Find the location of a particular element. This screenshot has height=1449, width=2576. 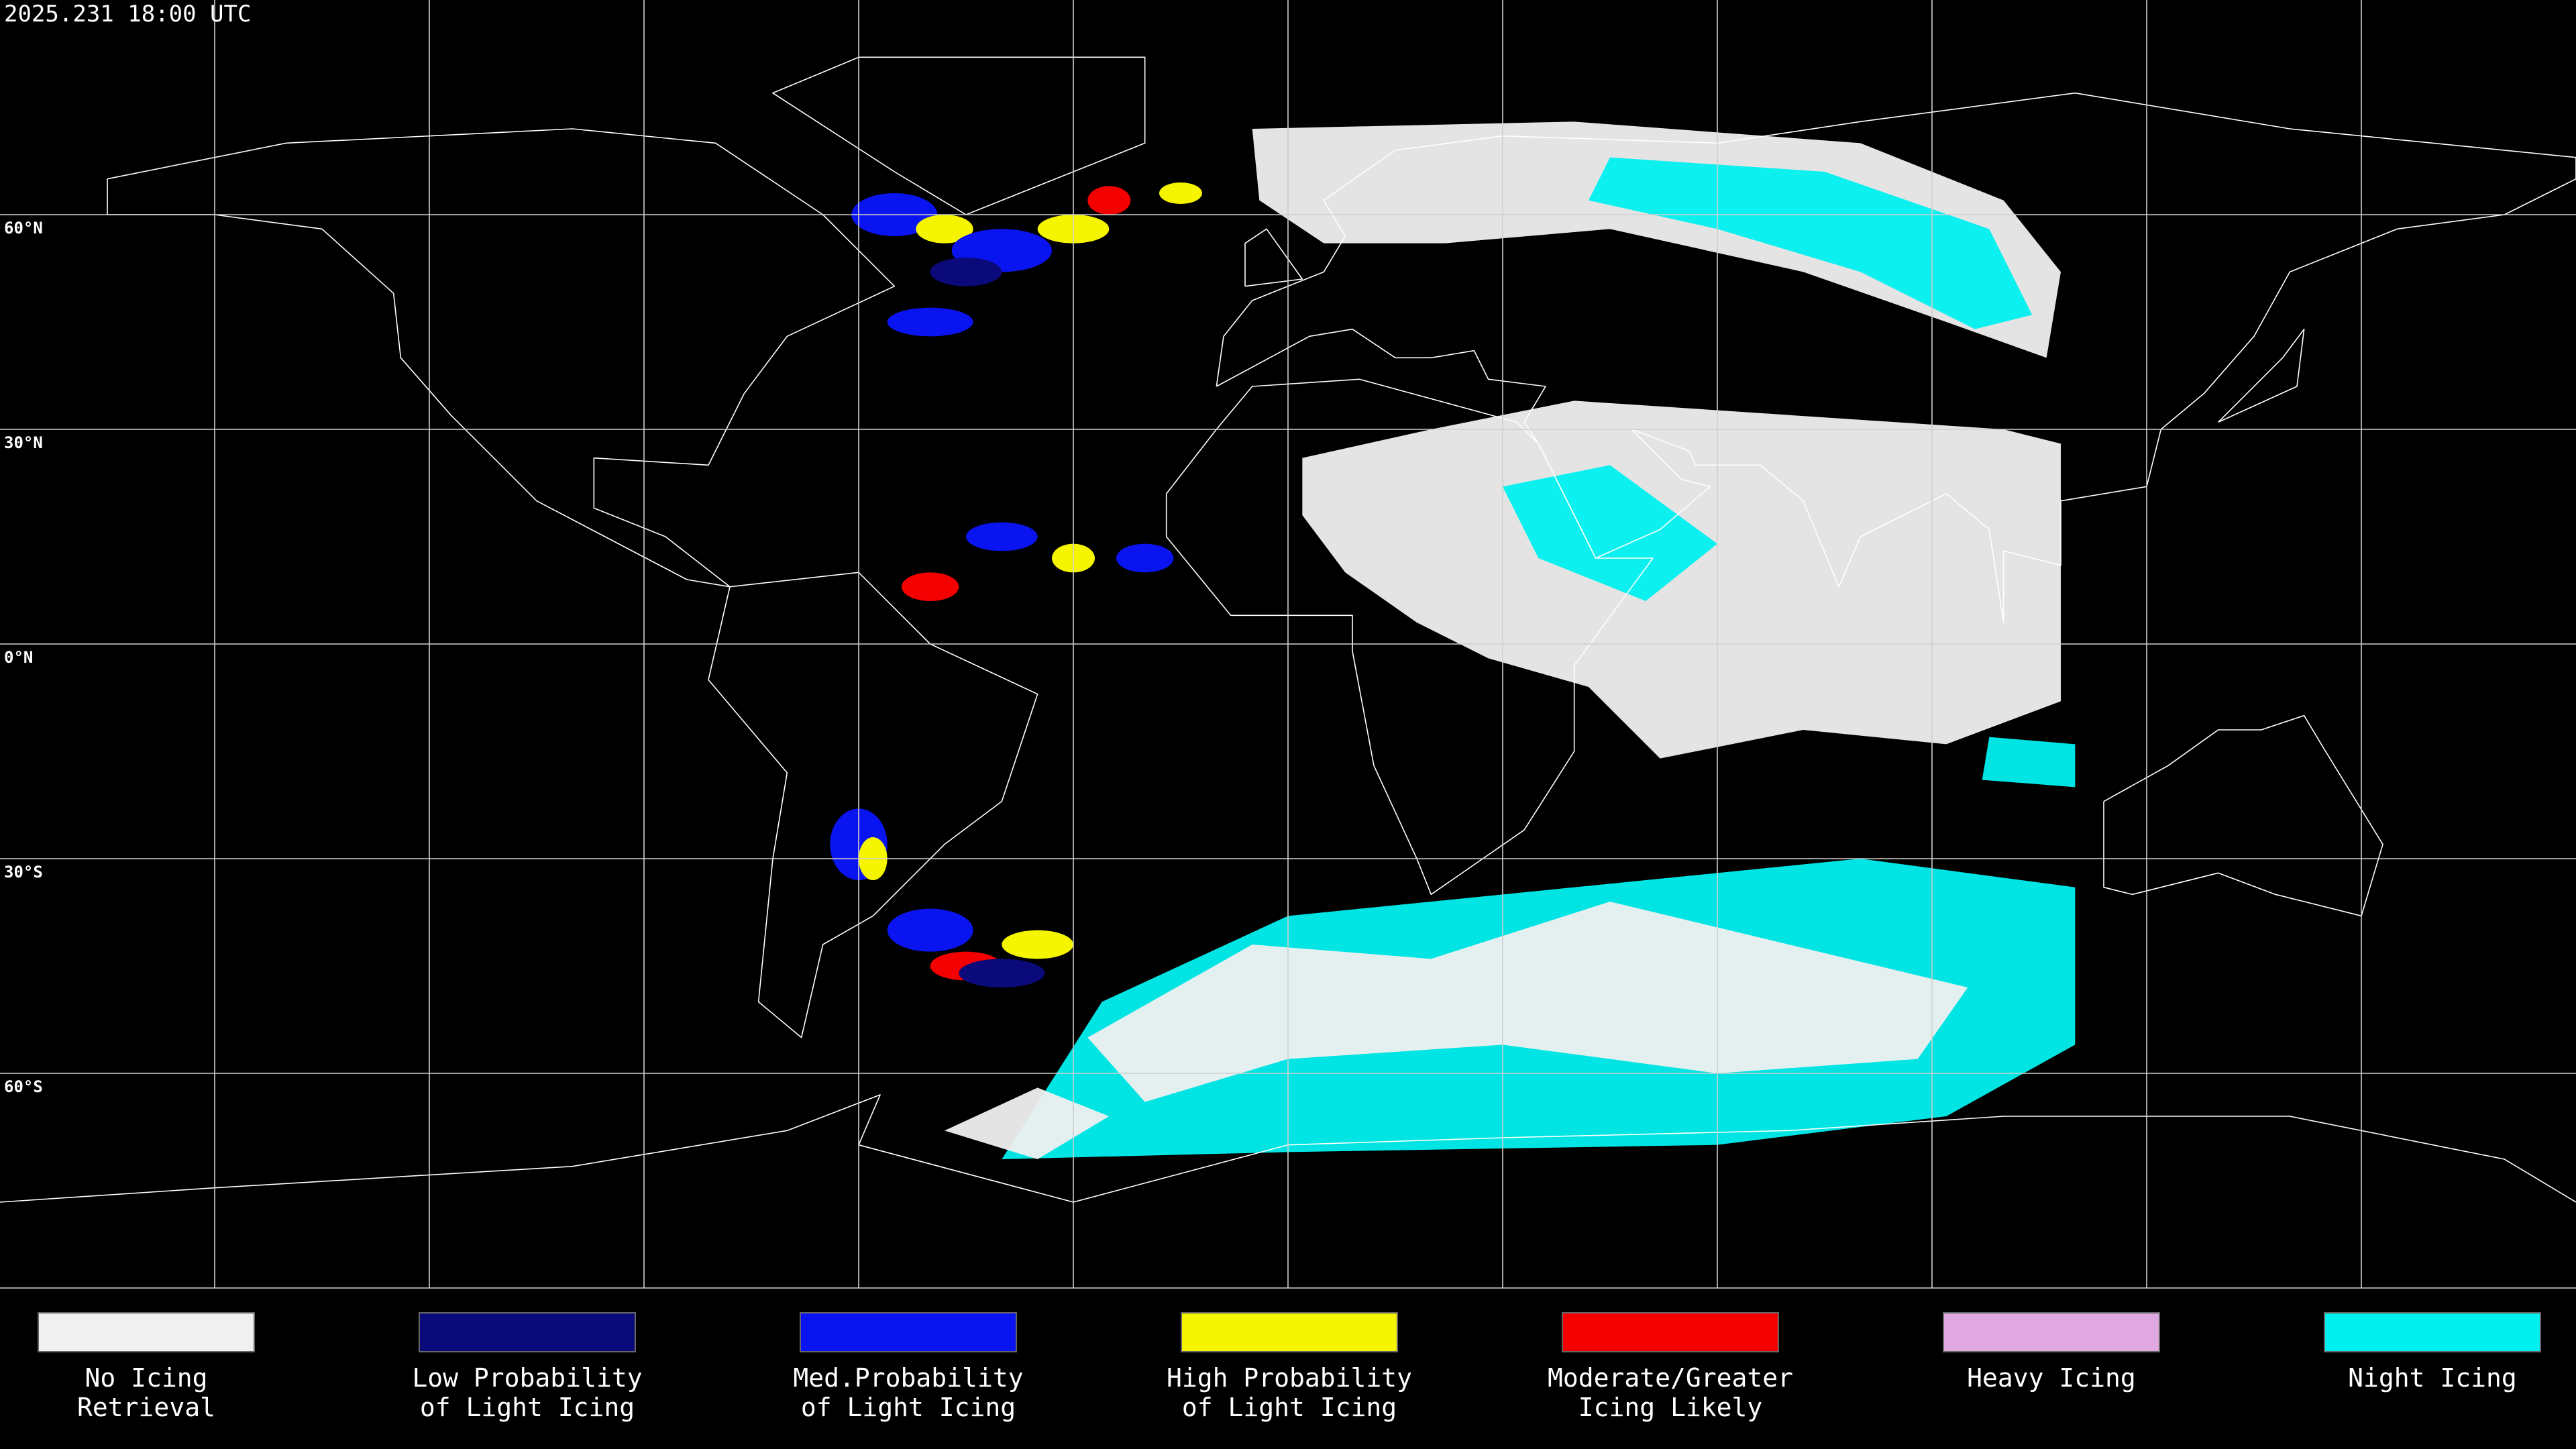

latitude-label: 30°S is located at coordinates (23, 872).